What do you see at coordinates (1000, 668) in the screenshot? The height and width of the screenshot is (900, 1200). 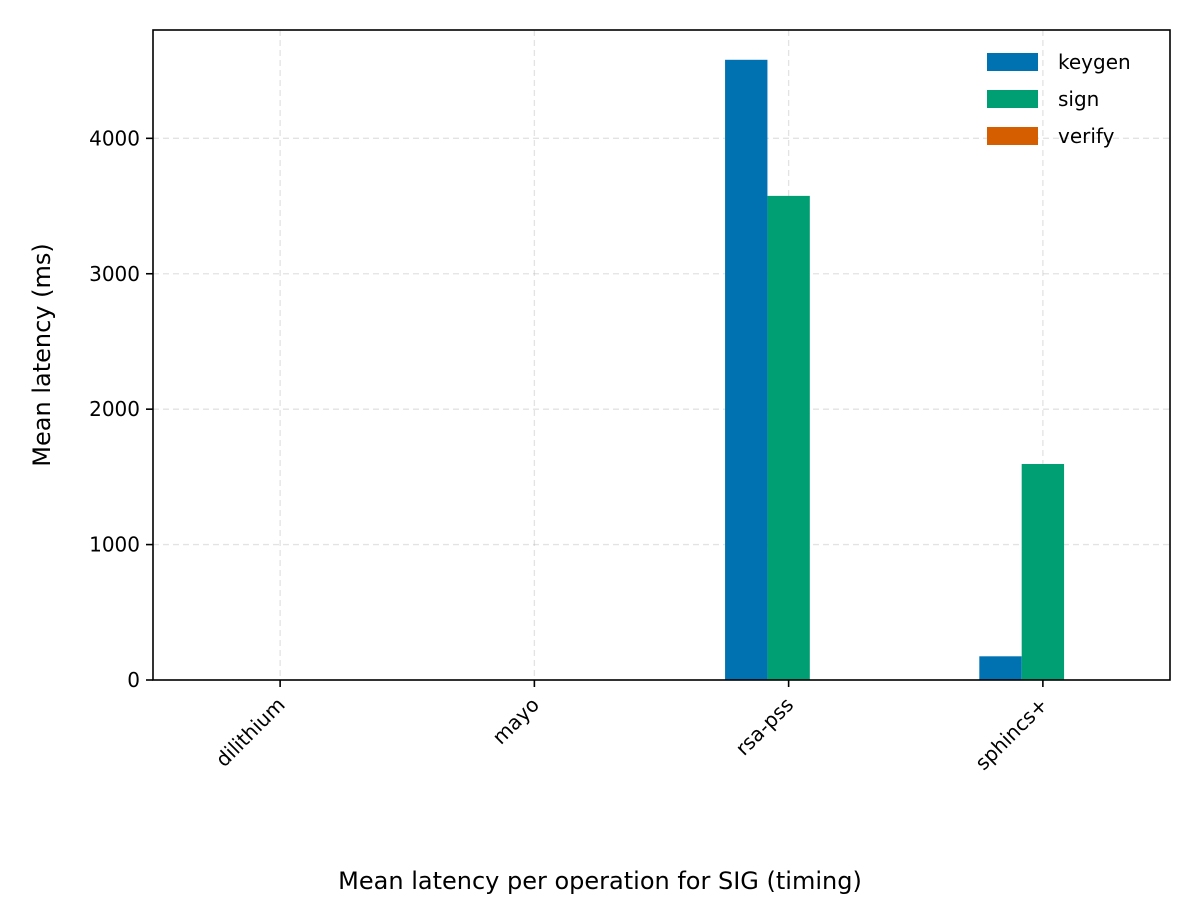 I see `bar-keygen-sphincs+` at bounding box center [1000, 668].